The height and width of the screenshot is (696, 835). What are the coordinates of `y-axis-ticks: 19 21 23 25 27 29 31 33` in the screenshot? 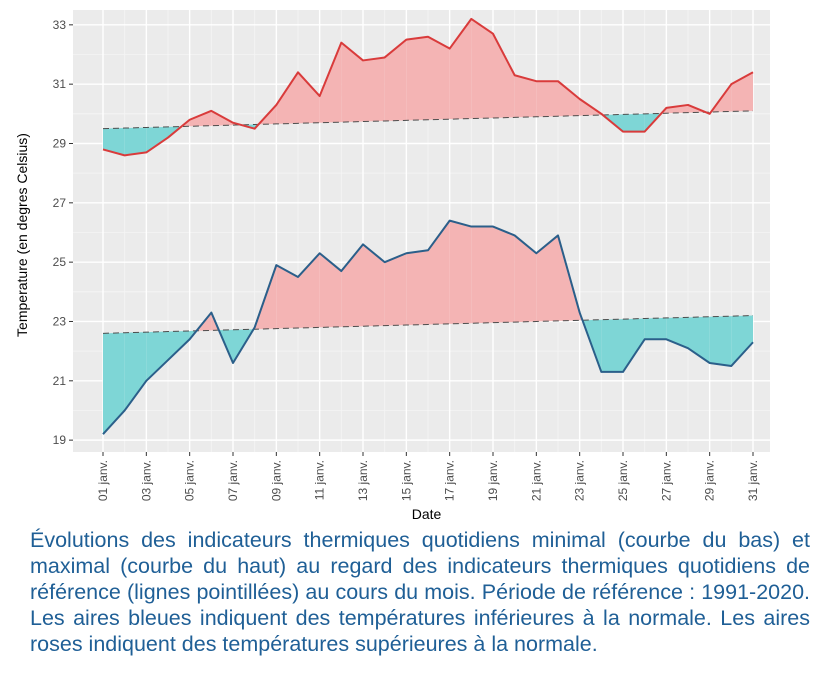 It's located at (63, 232).